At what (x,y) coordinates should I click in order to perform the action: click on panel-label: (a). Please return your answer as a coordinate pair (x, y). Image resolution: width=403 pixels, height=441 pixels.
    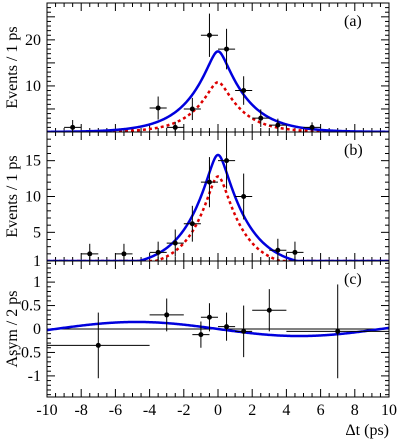
    Looking at the image, I should click on (353, 21).